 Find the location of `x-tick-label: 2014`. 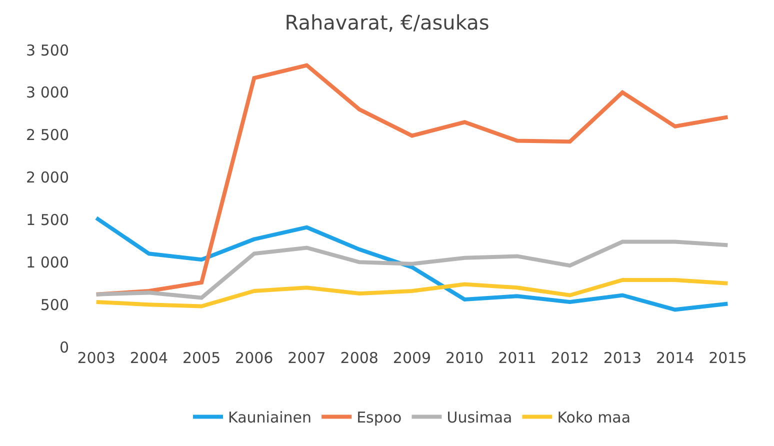

x-tick-label: 2014 is located at coordinates (675, 358).